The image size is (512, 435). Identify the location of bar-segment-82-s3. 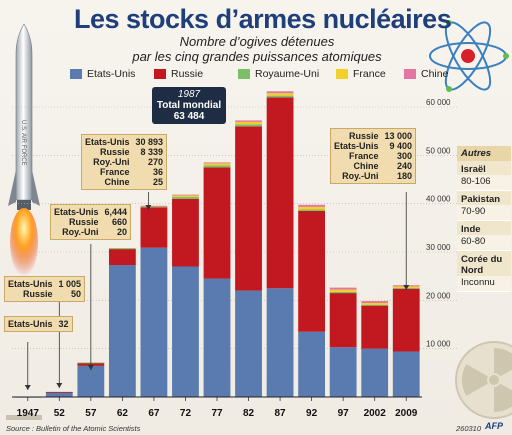
(248, 123).